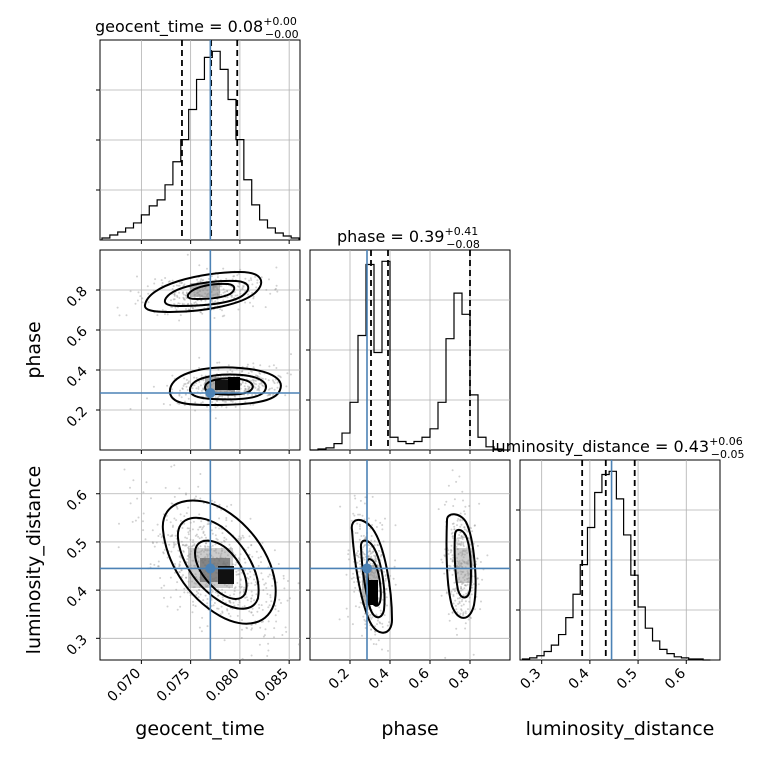  Describe the element at coordinates (339, 679) in the screenshot. I see `x-tick-label: 0.2` at that location.